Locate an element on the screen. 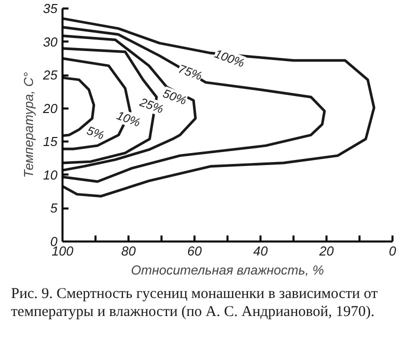 This screenshot has height=354, width=410. x-tick-label: 0 is located at coordinates (392, 251).